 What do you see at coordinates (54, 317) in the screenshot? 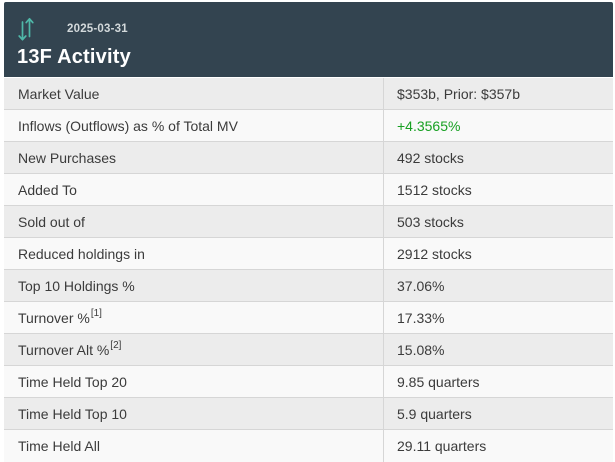
I see `row-label-text: Turnover %` at bounding box center [54, 317].